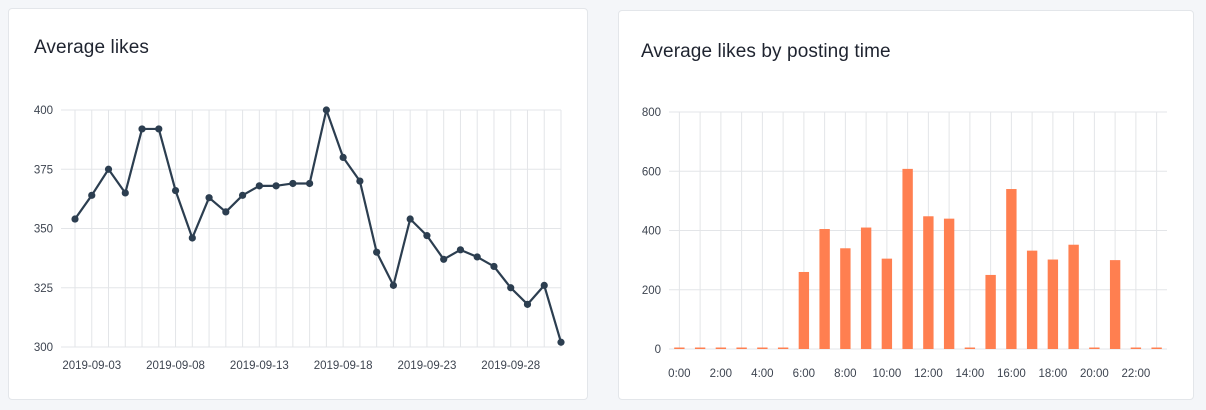  Describe the element at coordinates (845, 374) in the screenshot. I see `x-tick-label: 8:00` at that location.